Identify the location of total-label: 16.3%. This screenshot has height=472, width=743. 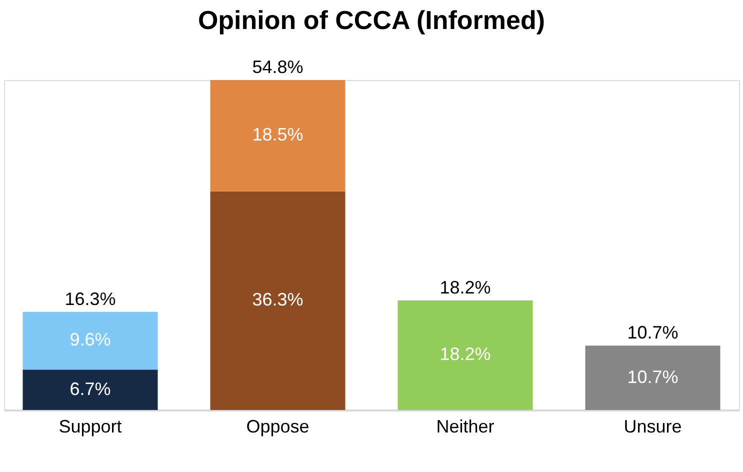
(90, 298).